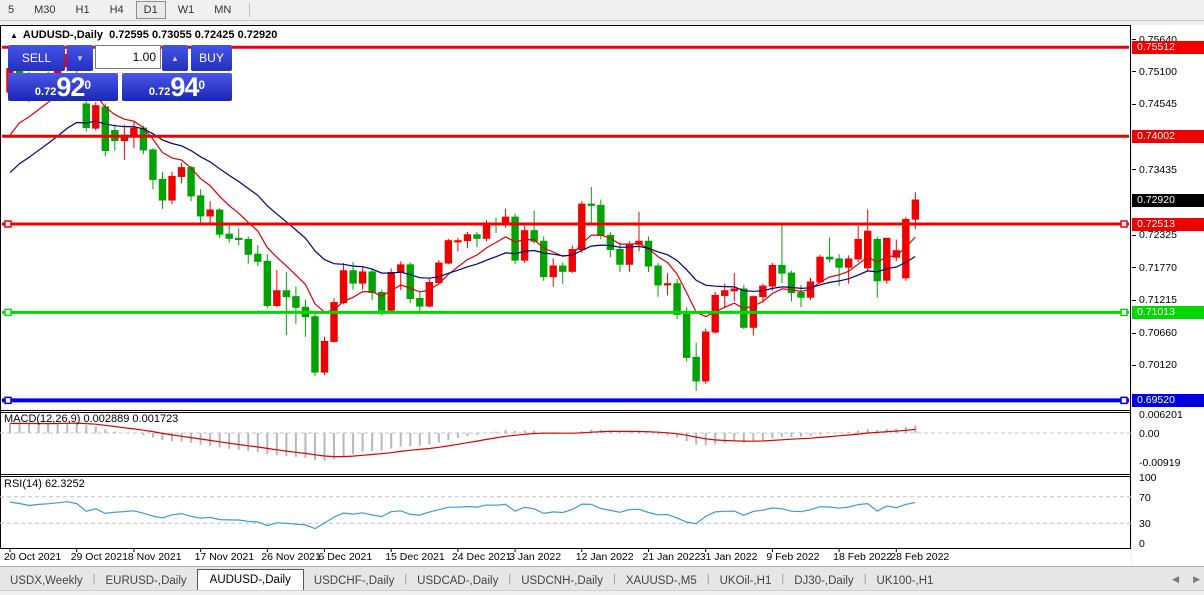  What do you see at coordinates (1145, 497) in the screenshot?
I see `rsi-axis-label: 70` at bounding box center [1145, 497].